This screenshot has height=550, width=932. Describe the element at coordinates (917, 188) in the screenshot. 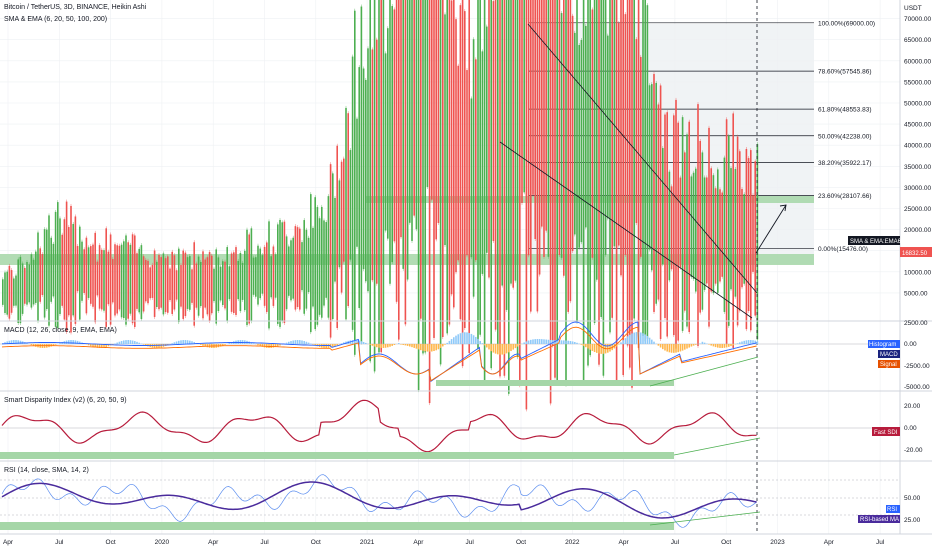

I see `price-tick: 30000.00` at that location.